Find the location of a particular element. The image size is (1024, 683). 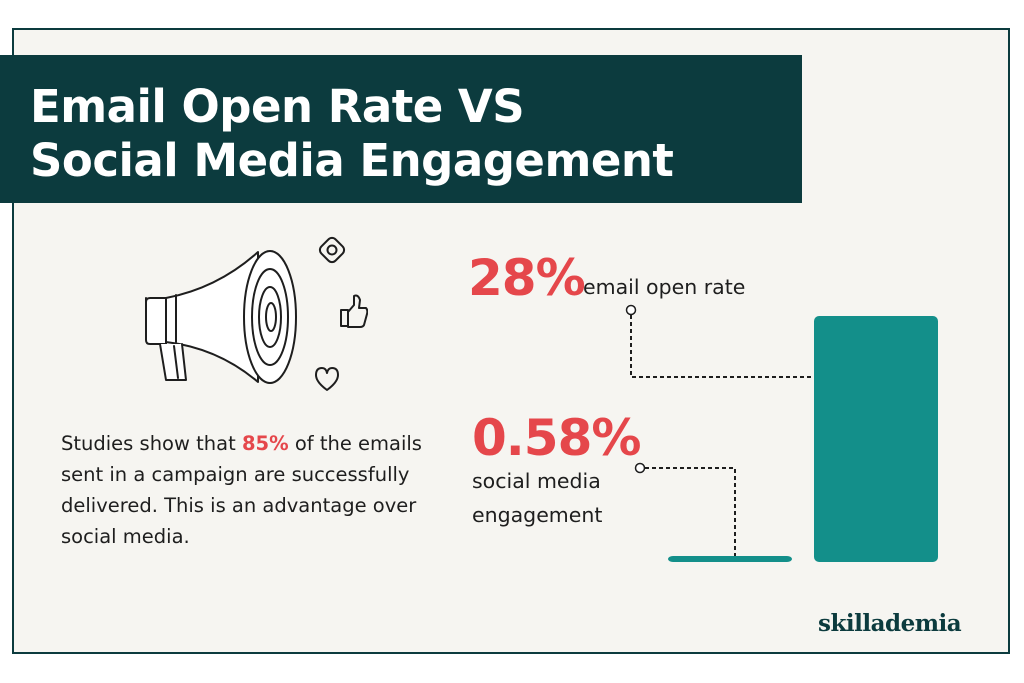

instagram-icon is located at coordinates (332, 250).